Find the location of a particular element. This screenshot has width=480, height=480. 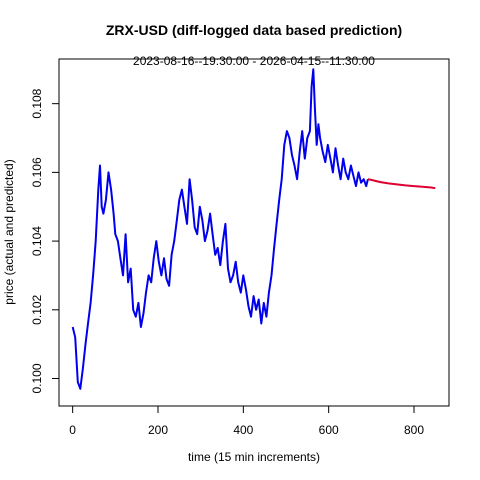

x-tick-label: 400 is located at coordinates (243, 430).